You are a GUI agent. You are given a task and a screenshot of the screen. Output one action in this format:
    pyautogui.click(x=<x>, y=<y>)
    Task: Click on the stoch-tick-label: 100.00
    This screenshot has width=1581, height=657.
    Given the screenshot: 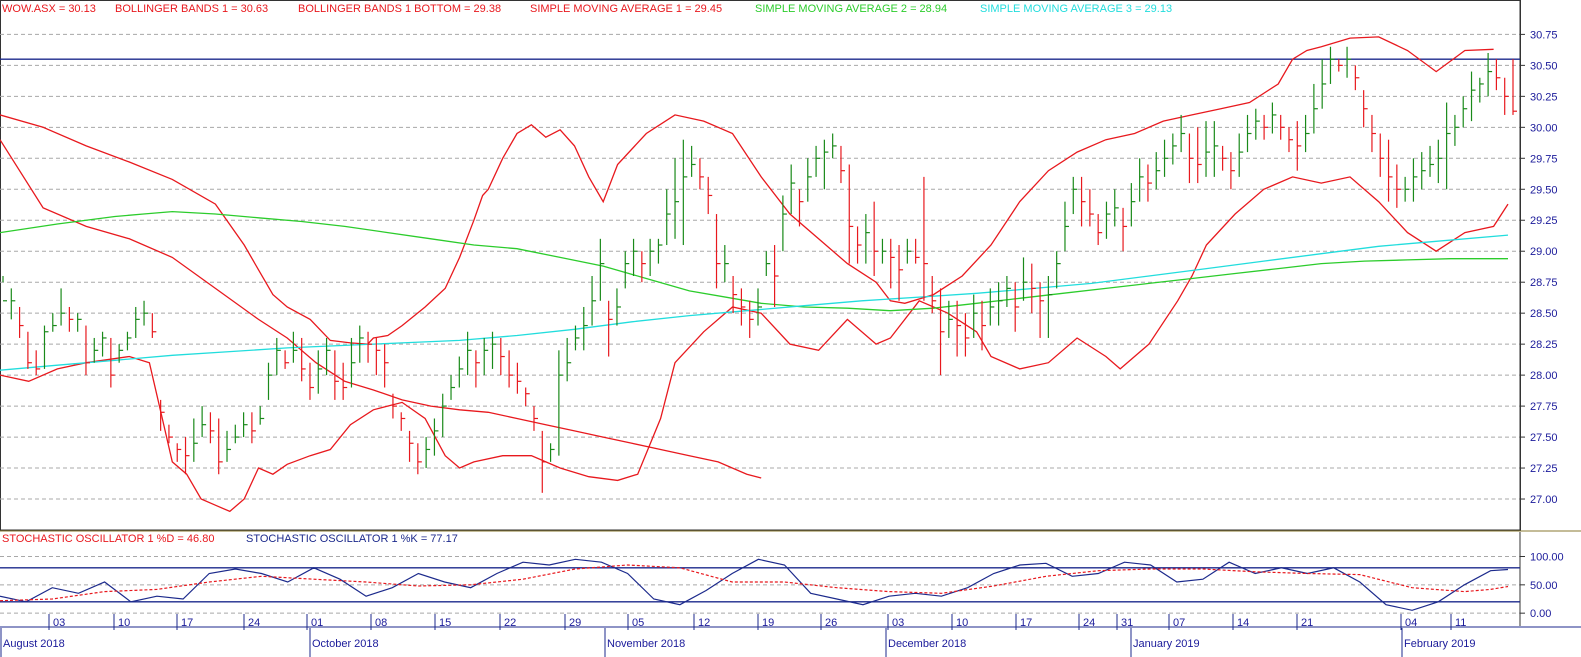 What is the action you would take?
    pyautogui.click(x=1547, y=558)
    